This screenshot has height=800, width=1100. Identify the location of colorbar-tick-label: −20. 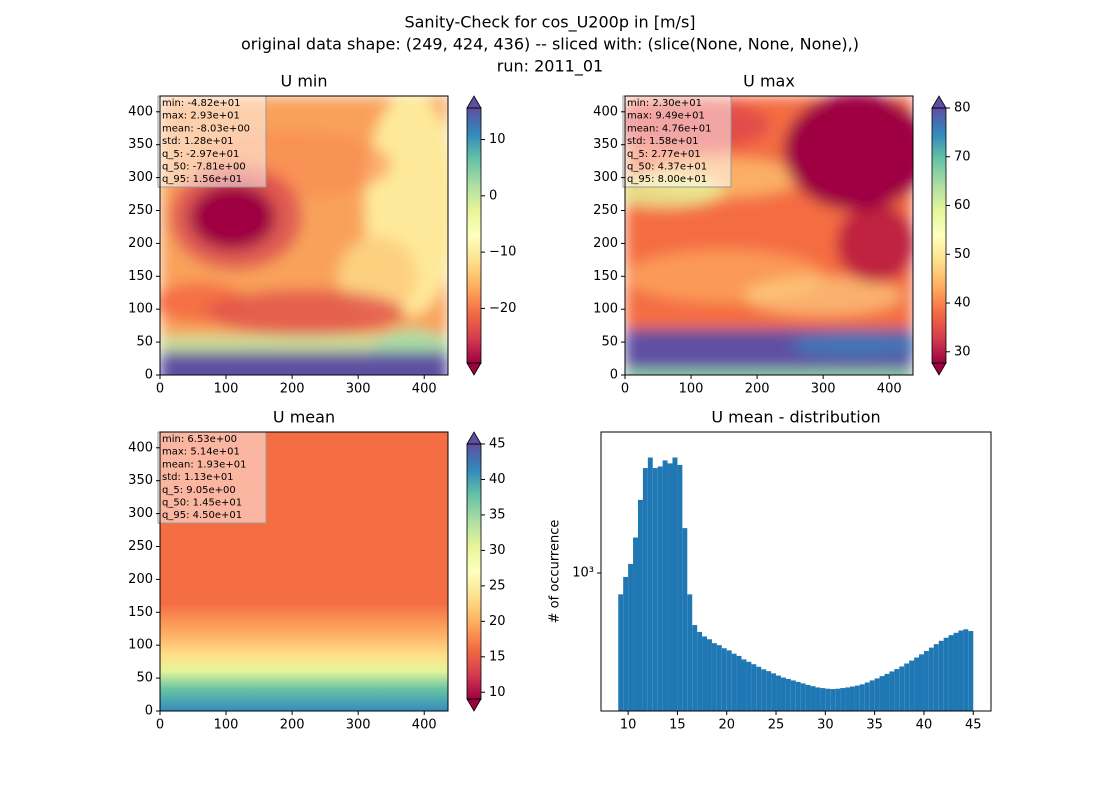
(502, 308).